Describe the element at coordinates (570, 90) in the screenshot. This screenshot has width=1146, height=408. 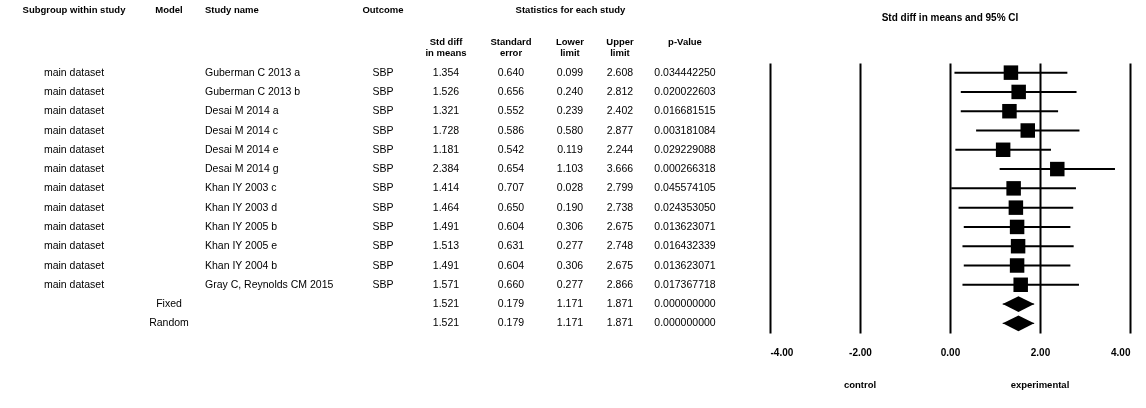
I see `text: 0.240` at that location.